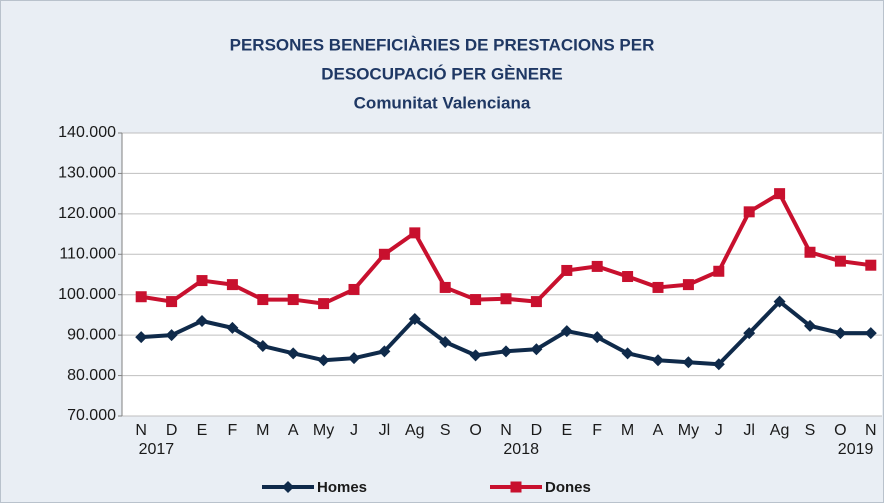 The width and height of the screenshot is (884, 503). What do you see at coordinates (91, 375) in the screenshot?
I see `y-tick-label: 80.000` at bounding box center [91, 375].